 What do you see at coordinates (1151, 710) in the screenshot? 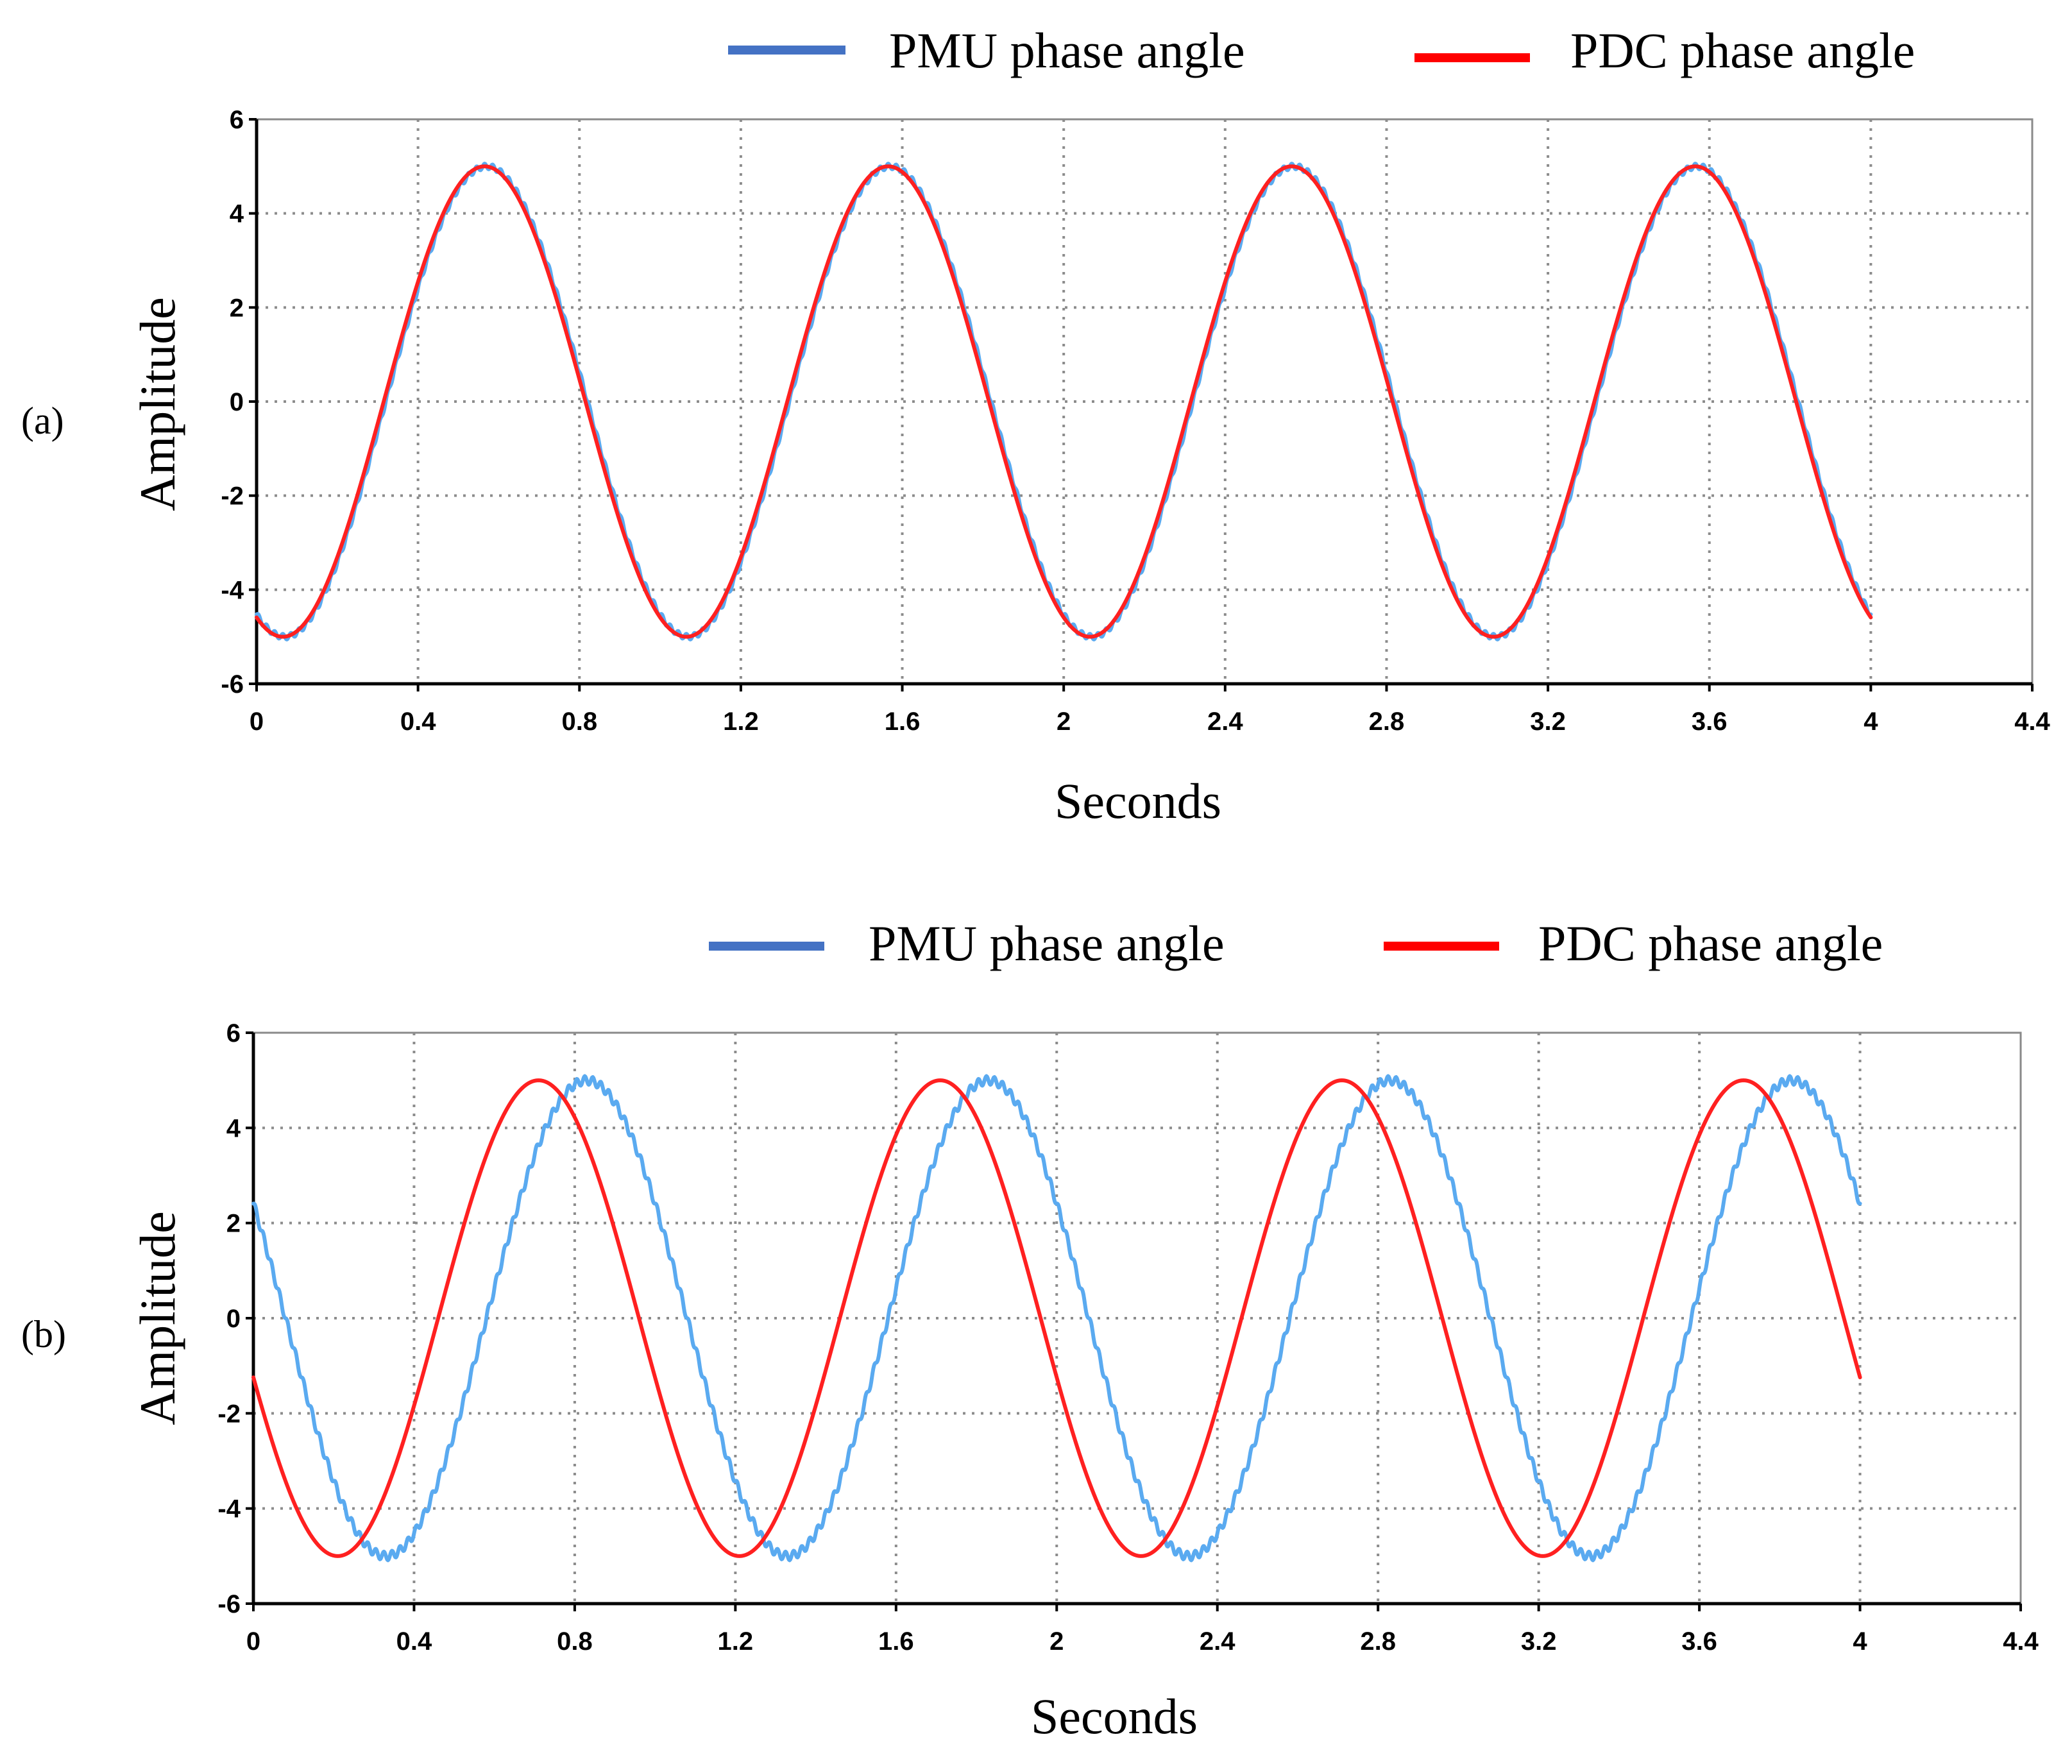
I see `x-ticks-a: 0 0.4 0.8 1.2 1.6 2 2.4 2.8 3.2 3.6 4 4.4` at bounding box center [1151, 710].